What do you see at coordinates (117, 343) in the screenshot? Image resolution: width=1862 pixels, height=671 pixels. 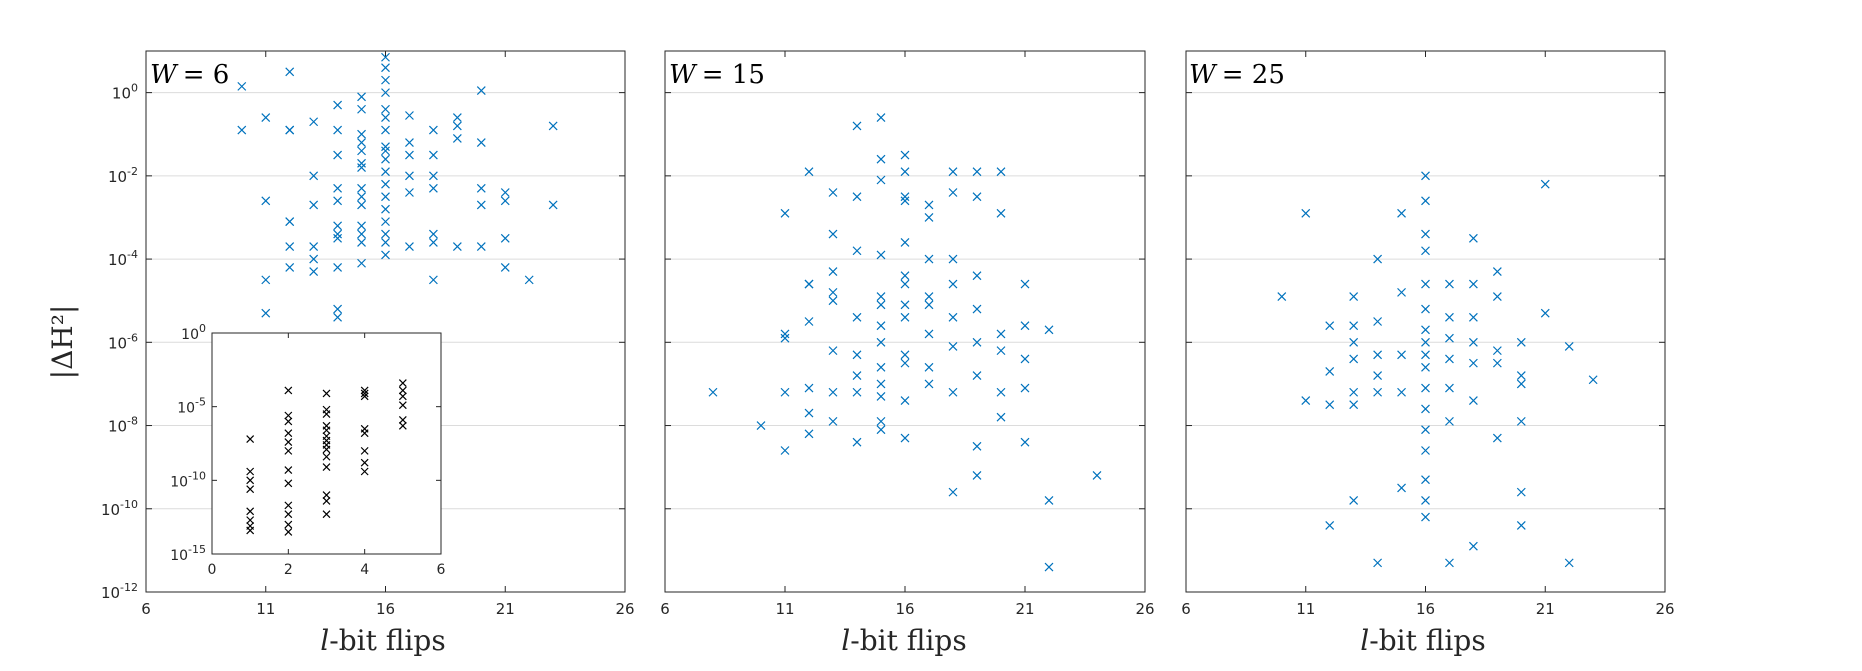 I see `panel-w6-ytick-label-3-base: 10` at bounding box center [117, 343].